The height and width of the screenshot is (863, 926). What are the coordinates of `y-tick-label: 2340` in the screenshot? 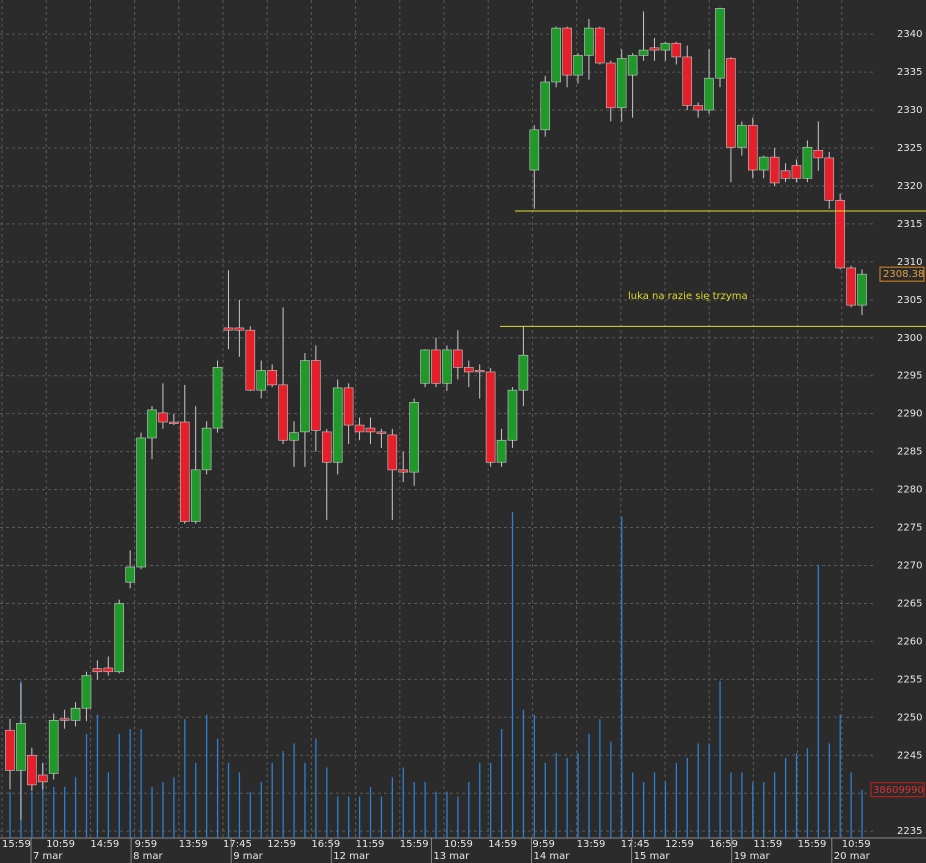 It's located at (909, 34).